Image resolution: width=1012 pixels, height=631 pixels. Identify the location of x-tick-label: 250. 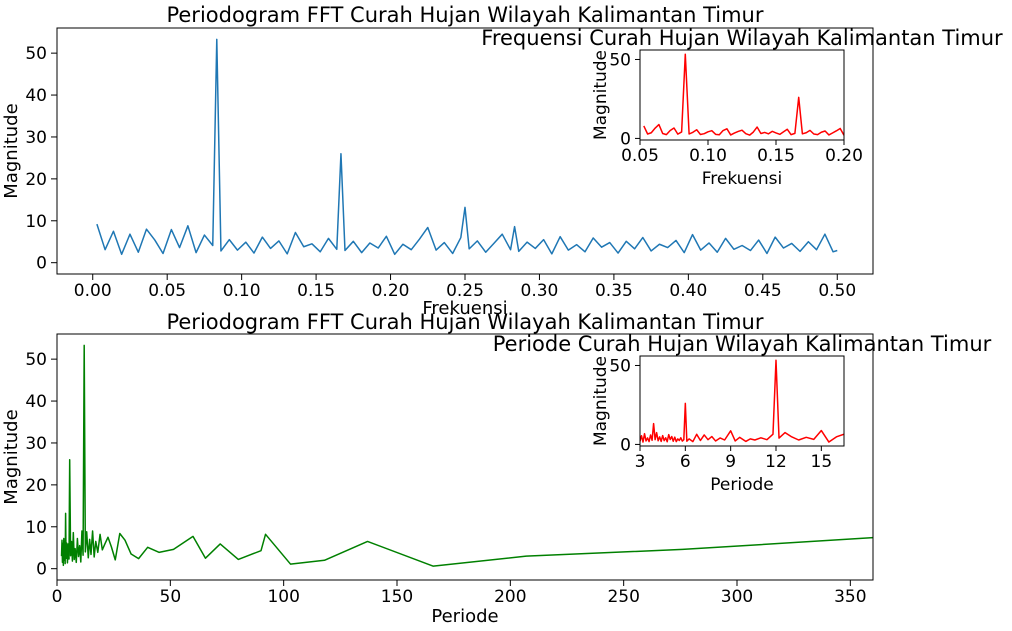
(623, 597).